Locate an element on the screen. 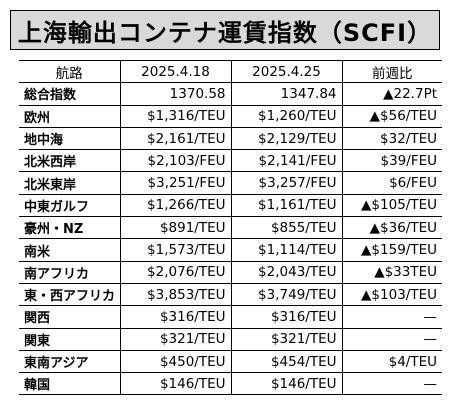 The image size is (450, 405). week-change-cell: $32/TEU is located at coordinates (391, 138).